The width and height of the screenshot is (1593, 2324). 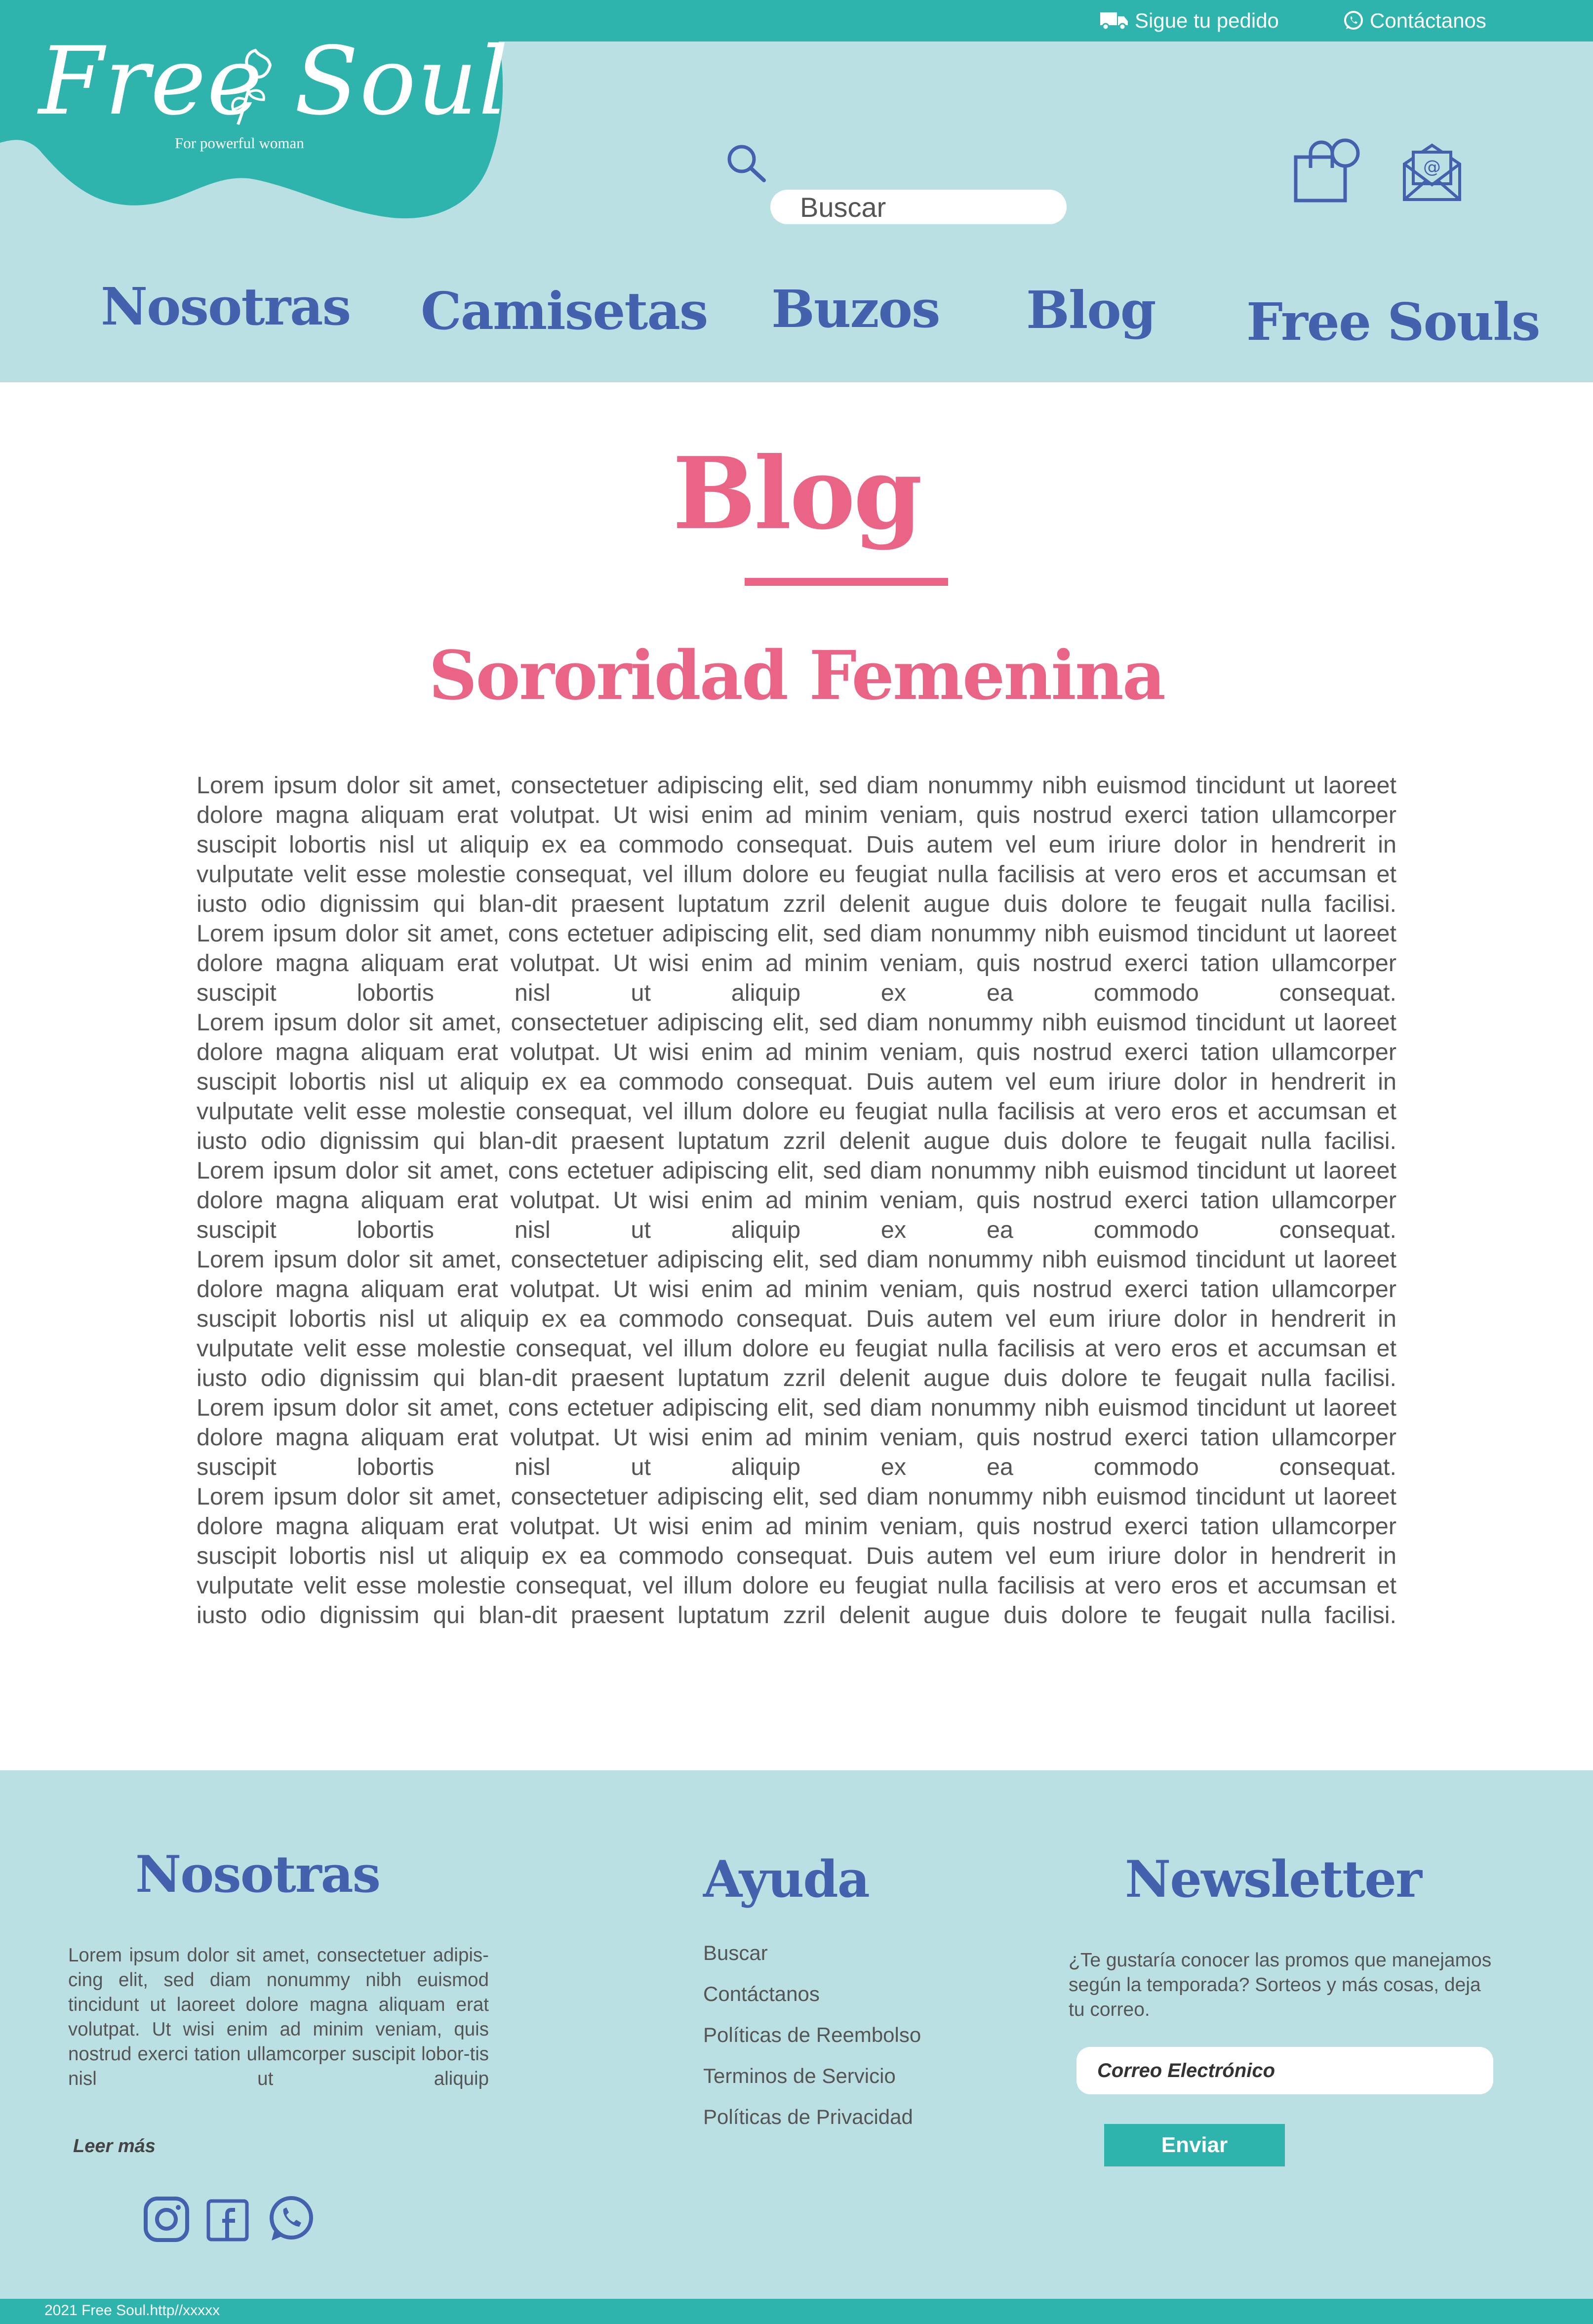 I want to click on mail-icon: @, so click(x=1432, y=173).